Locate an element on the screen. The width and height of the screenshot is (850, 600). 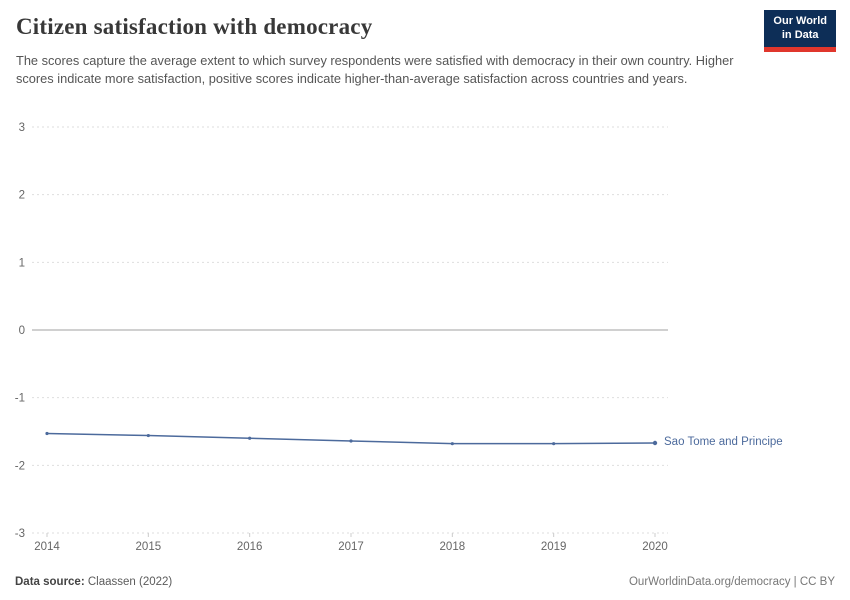
x-tick-label: 2019 is located at coordinates (554, 547).